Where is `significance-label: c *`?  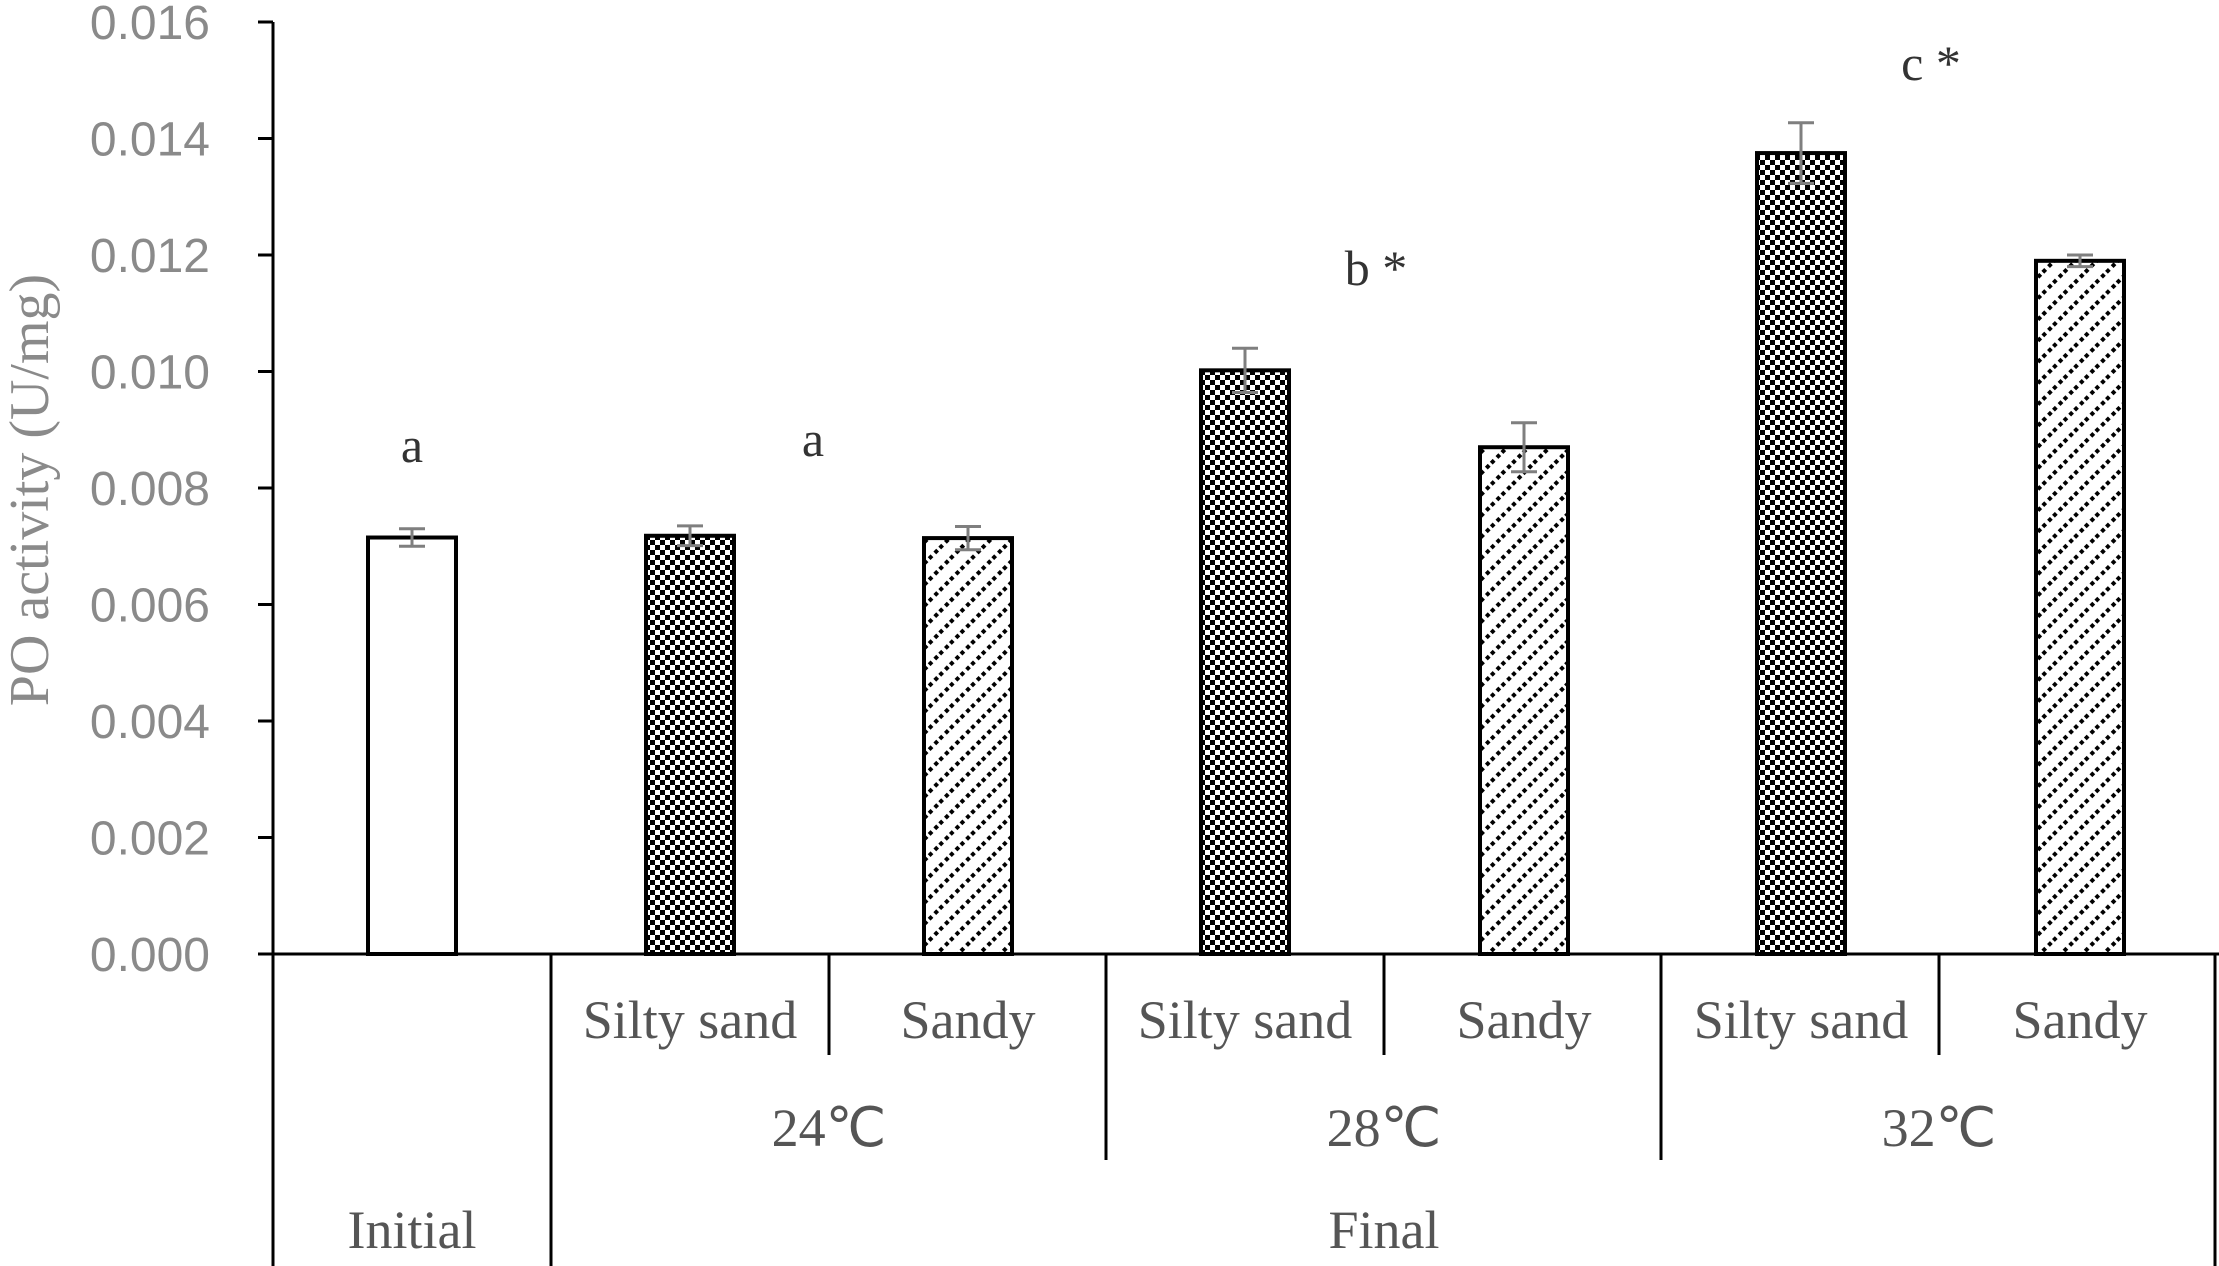
significance-label: c * is located at coordinates (1931, 63).